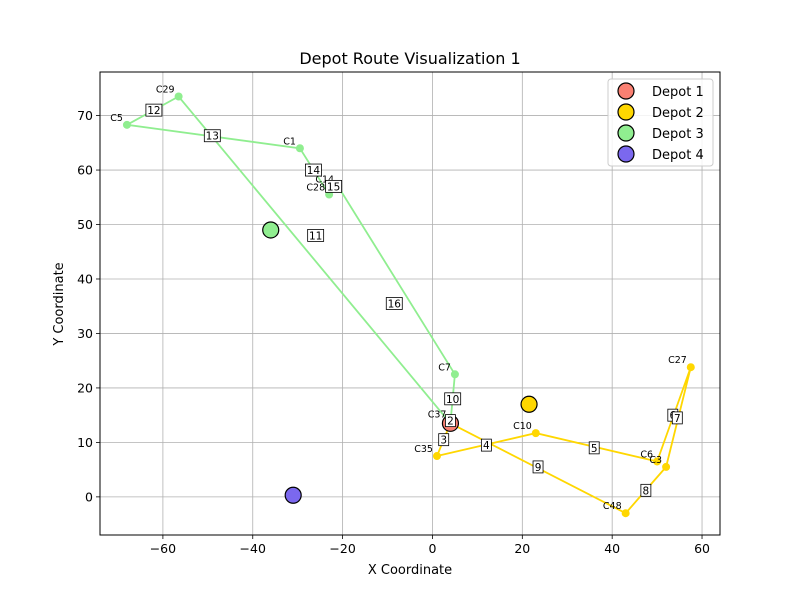 The image size is (800, 600). I want to click on customer-label: C6, so click(646, 454).